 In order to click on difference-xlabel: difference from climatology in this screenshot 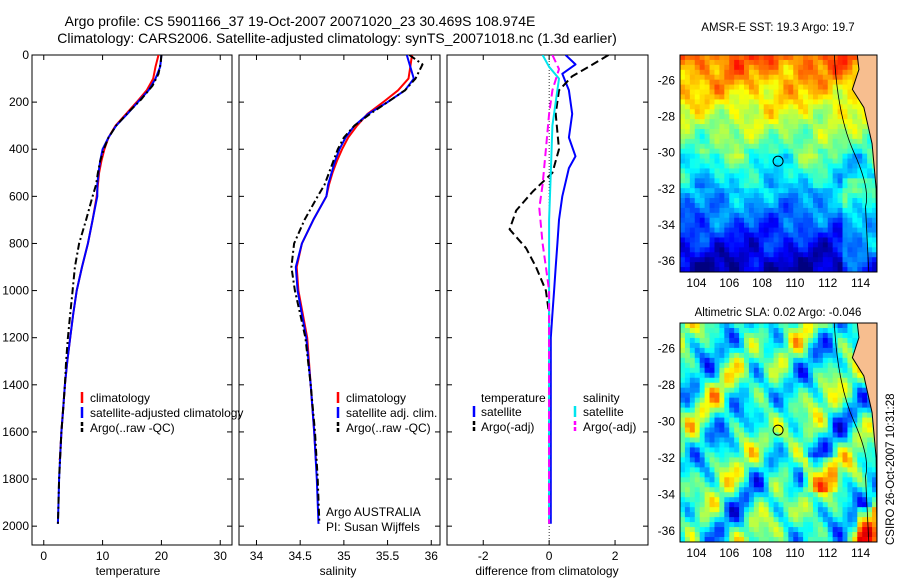, I will do `click(546, 571)`.